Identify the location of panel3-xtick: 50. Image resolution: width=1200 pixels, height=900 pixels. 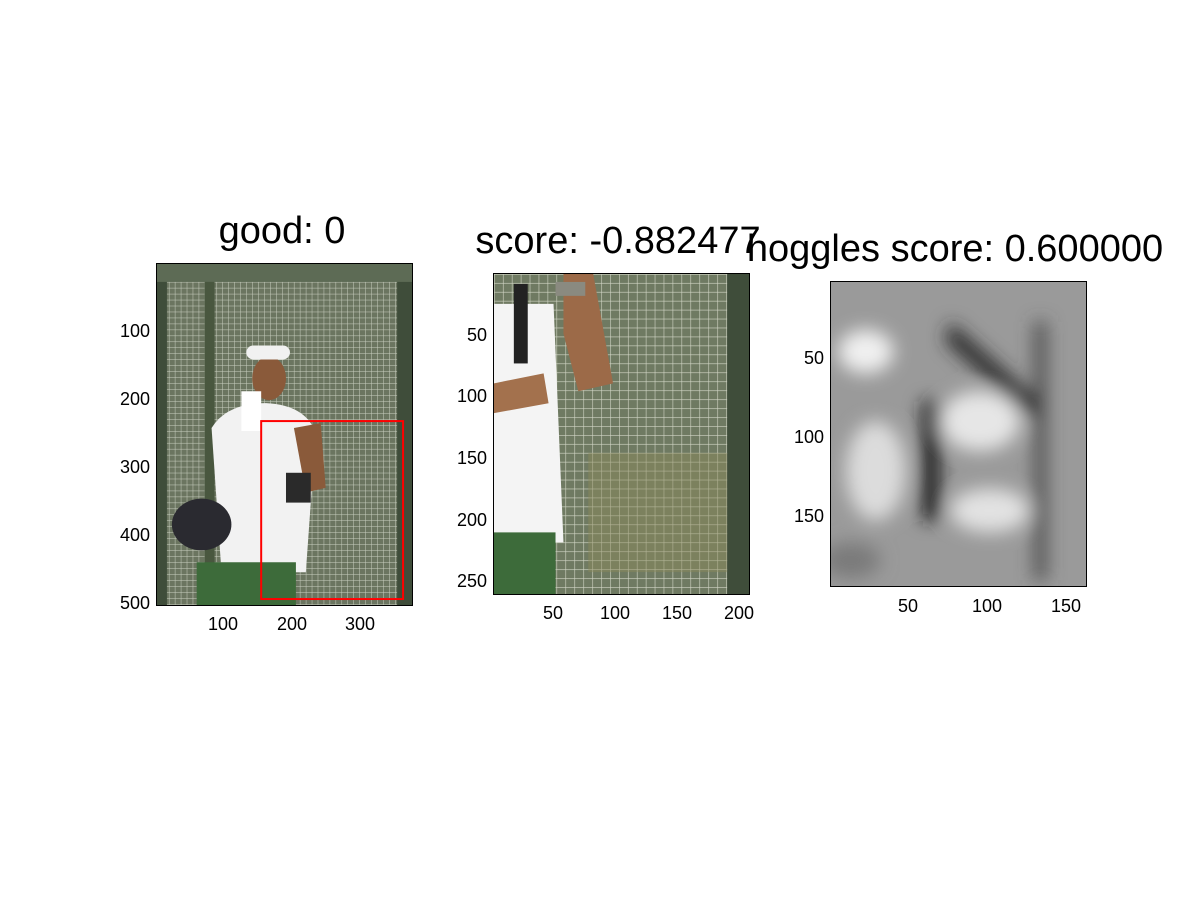
(908, 606).